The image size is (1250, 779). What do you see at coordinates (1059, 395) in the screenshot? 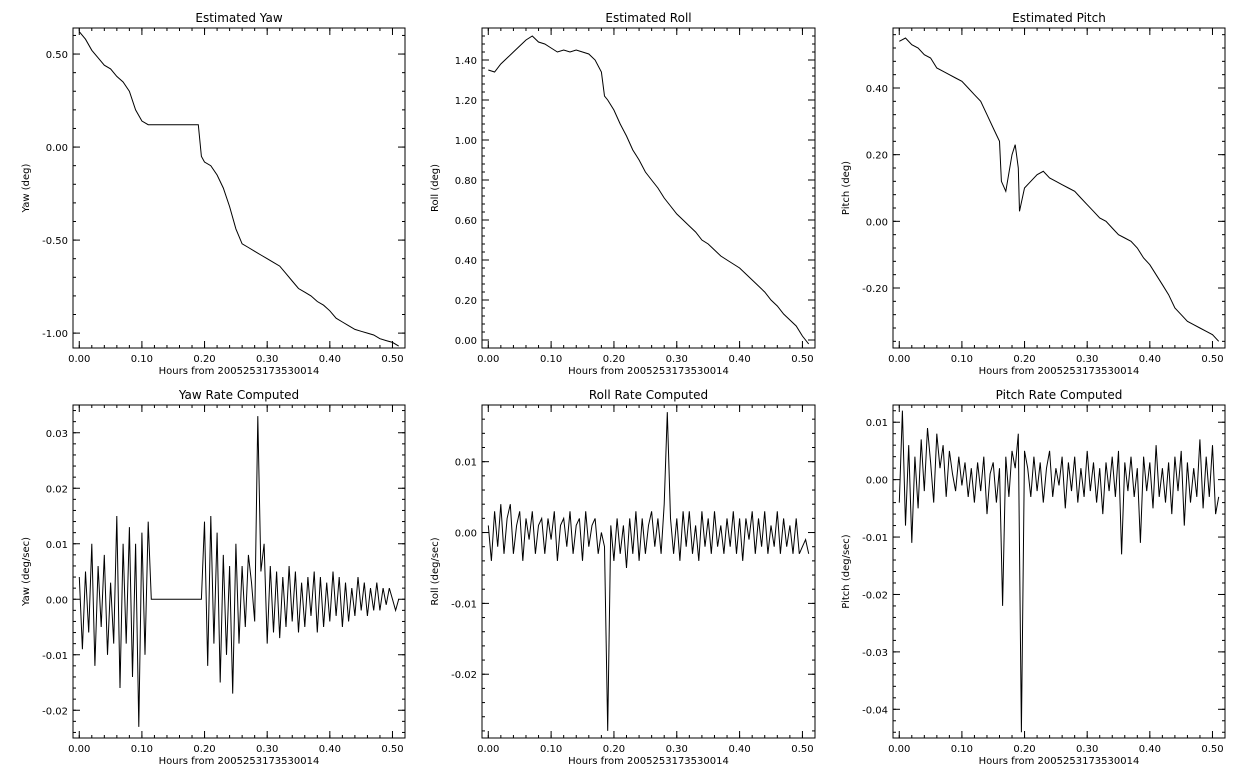
I see `chart-6-title: Pitch Rate Computed` at bounding box center [1059, 395].